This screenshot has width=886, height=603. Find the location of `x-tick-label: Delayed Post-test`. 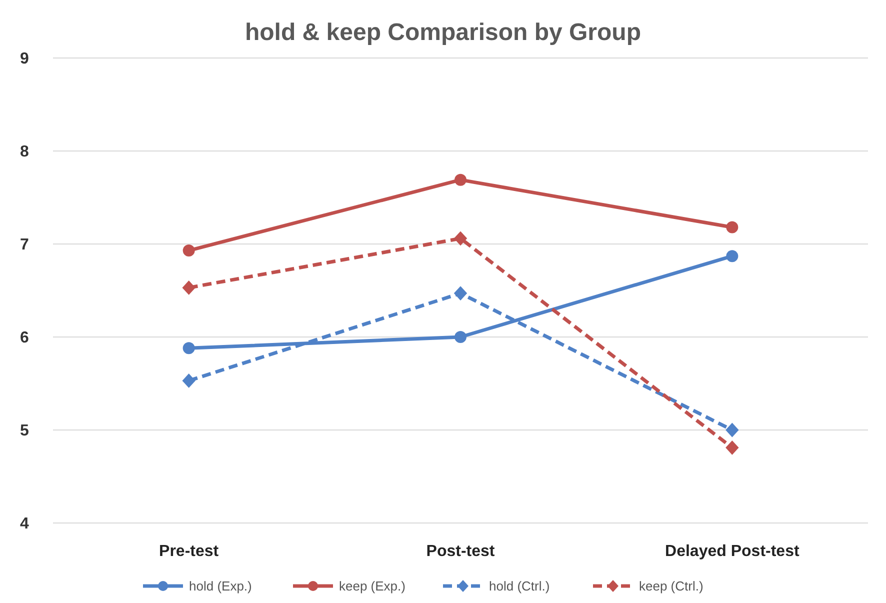

x-tick-label: Delayed Post-test is located at coordinates (732, 551).